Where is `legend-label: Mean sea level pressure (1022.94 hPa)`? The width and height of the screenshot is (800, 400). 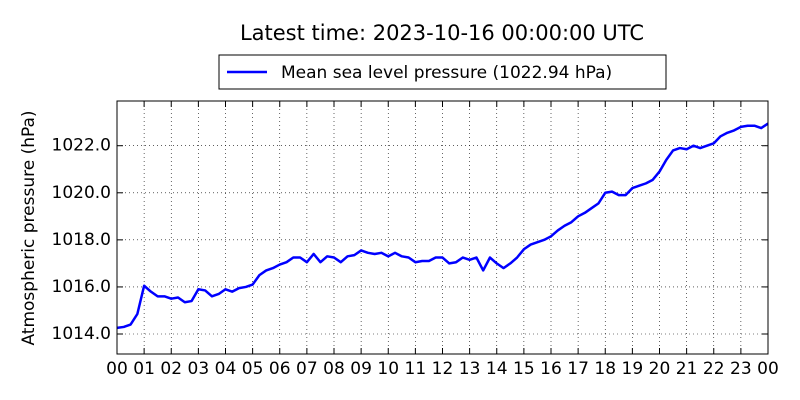 legend-label: Mean sea level pressure (1022.94 hPa) is located at coordinates (446, 73).